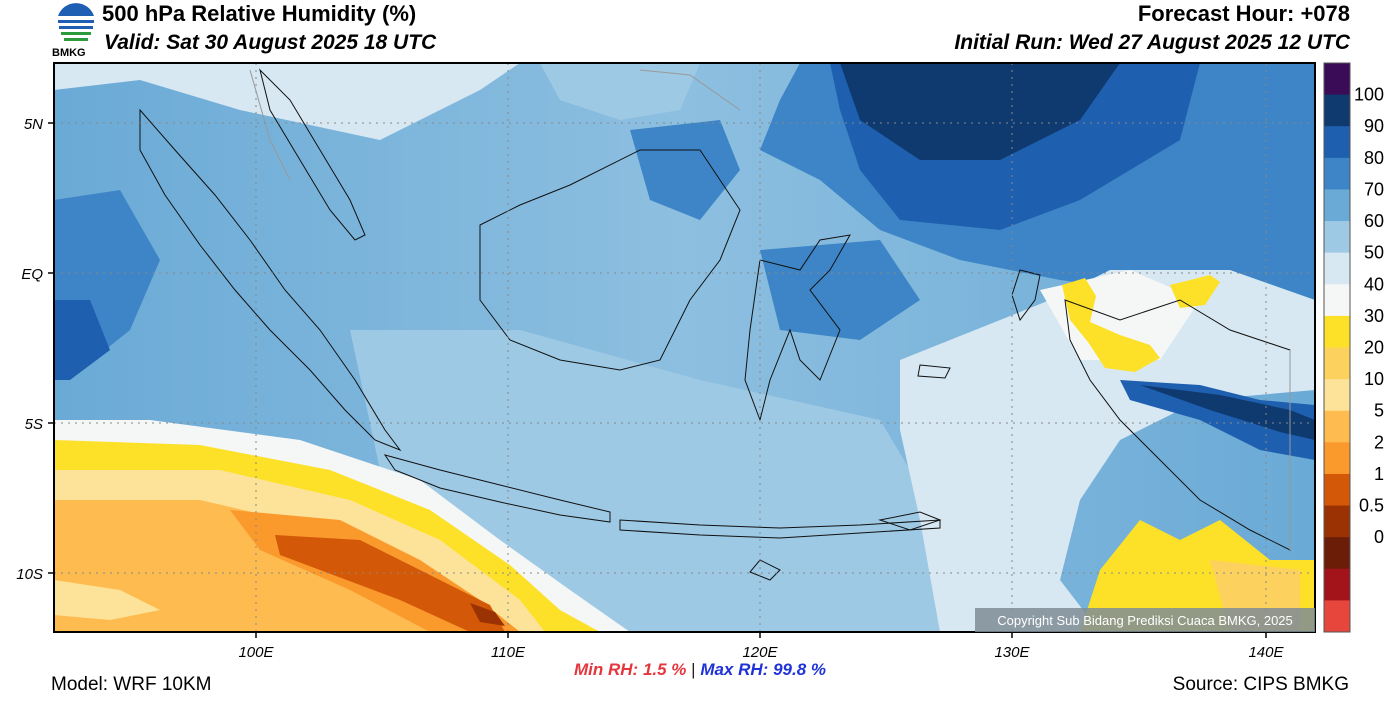  Describe the element at coordinates (508, 652) in the screenshot. I see `lon-label: 110E` at that location.